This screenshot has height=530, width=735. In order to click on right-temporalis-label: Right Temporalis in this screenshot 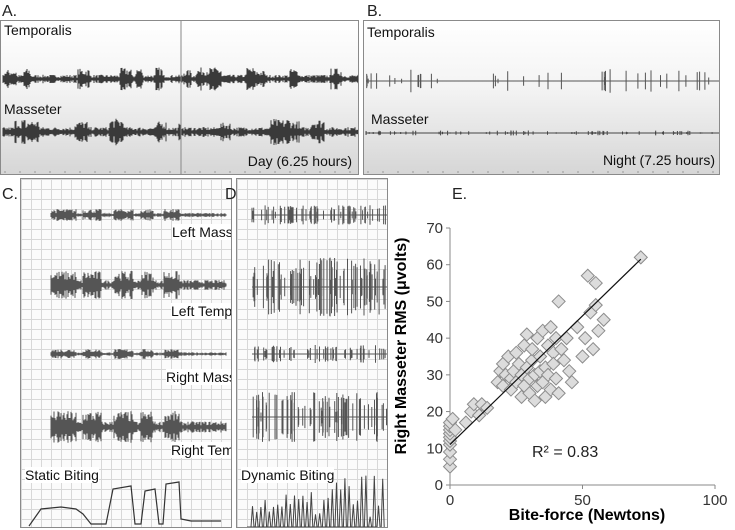, I will do `click(201, 450)`.